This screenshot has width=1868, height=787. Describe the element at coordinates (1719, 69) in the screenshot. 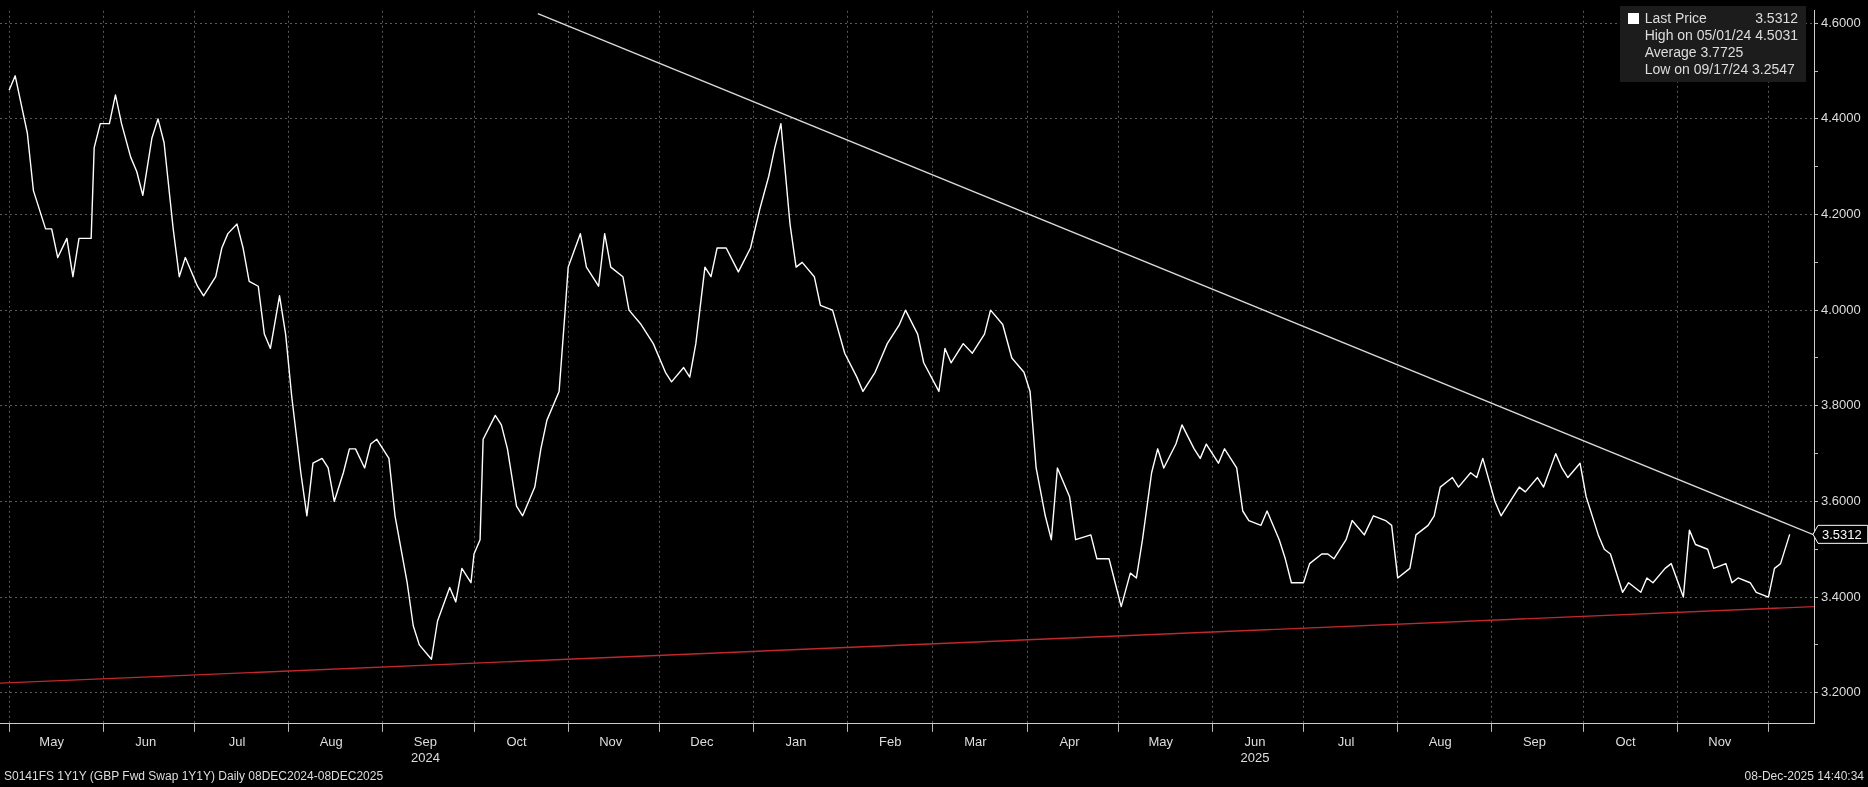

I see `annotation: Low on 09/17/24 3.2547` at that location.